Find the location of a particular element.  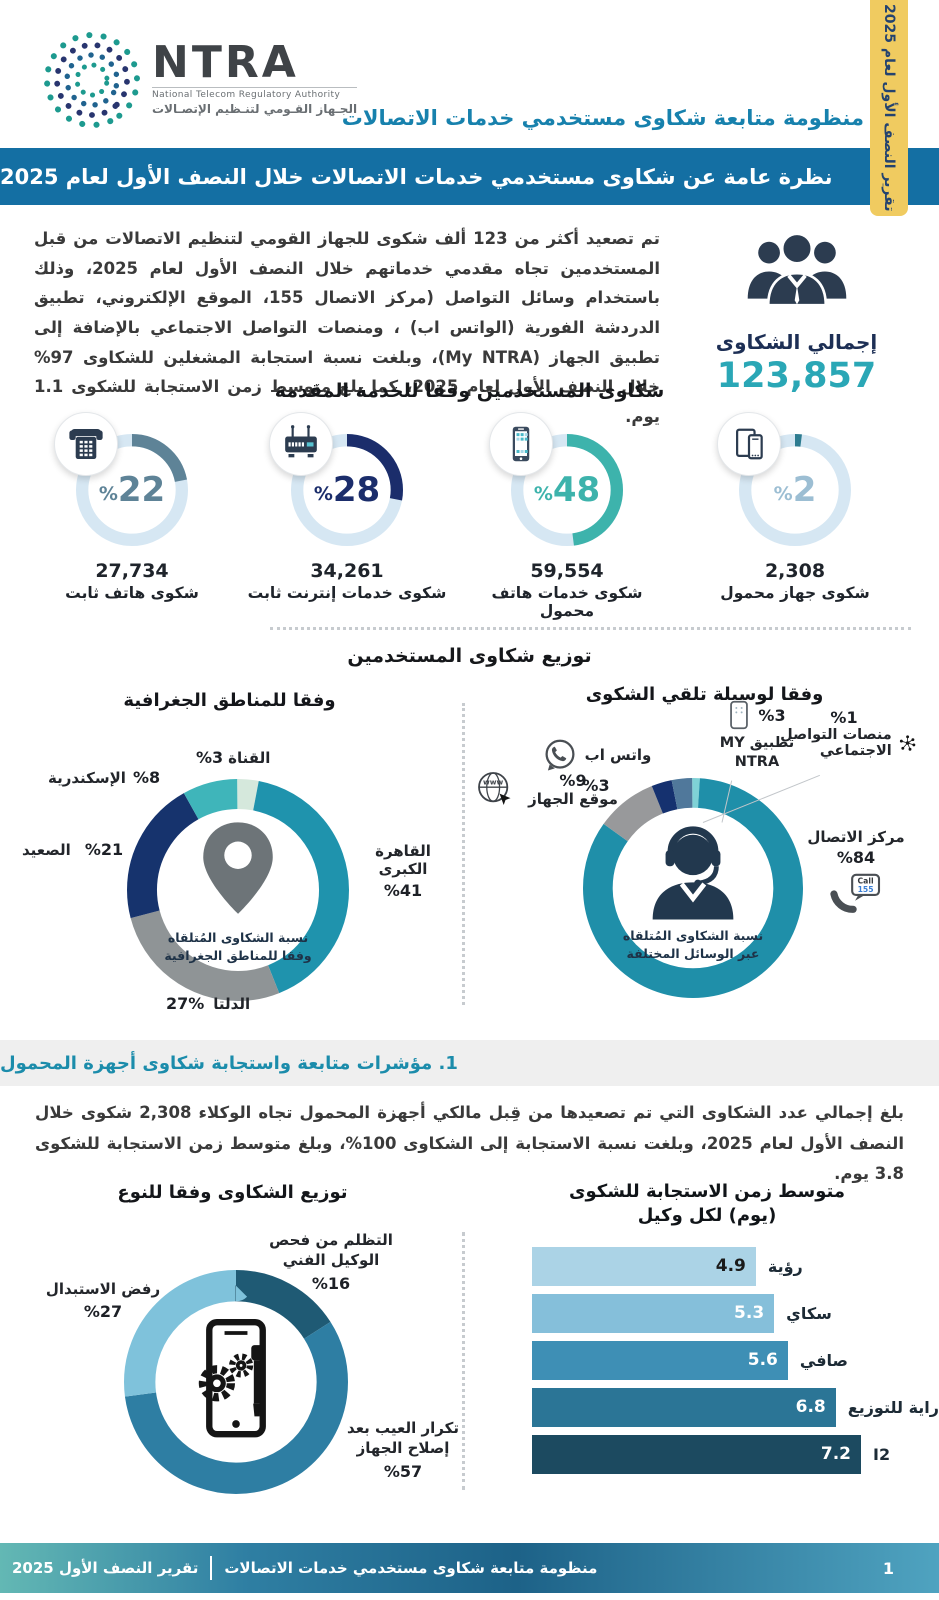

device-percent: % 2 is located at coordinates (795, 490).